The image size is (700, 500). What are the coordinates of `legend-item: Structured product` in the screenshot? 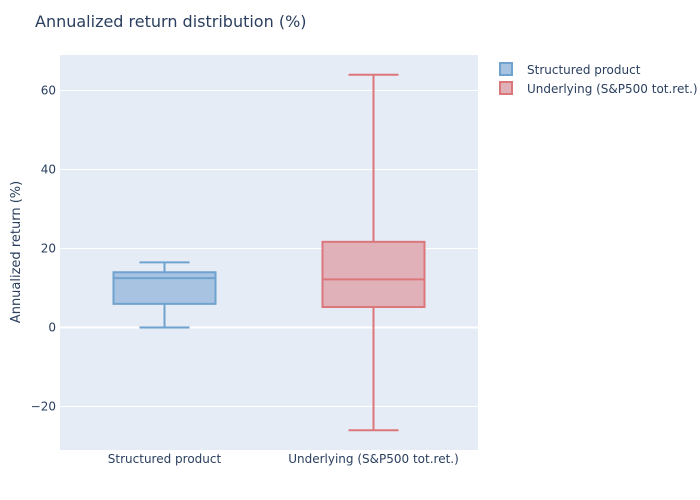 It's located at (570, 69).